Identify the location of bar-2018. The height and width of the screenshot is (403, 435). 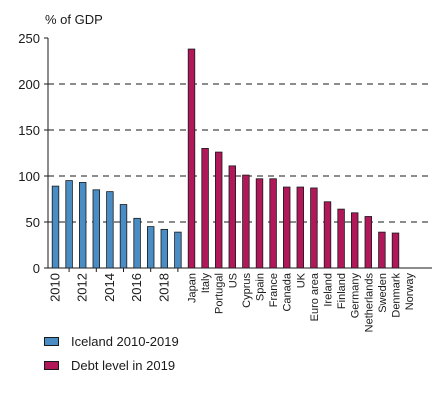
(164, 248).